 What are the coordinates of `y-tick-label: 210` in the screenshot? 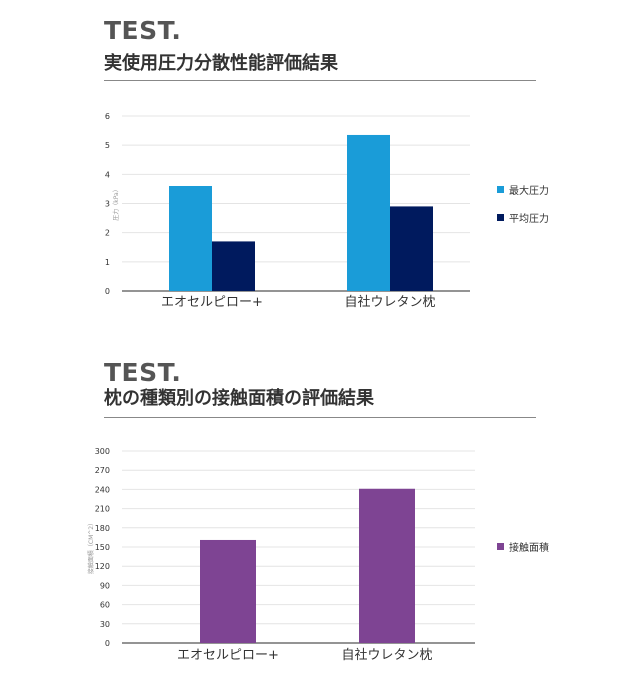 It's located at (102, 509).